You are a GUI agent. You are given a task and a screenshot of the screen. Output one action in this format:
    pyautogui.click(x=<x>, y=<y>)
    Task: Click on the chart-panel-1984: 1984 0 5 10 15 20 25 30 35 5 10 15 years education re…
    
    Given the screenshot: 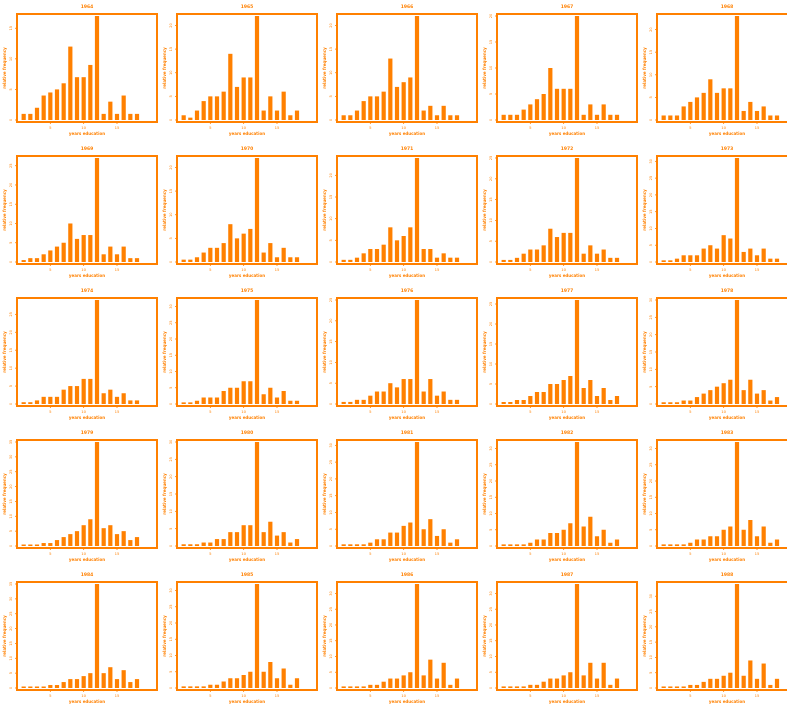 What is the action you would take?
    pyautogui.click(x=80, y=638)
    